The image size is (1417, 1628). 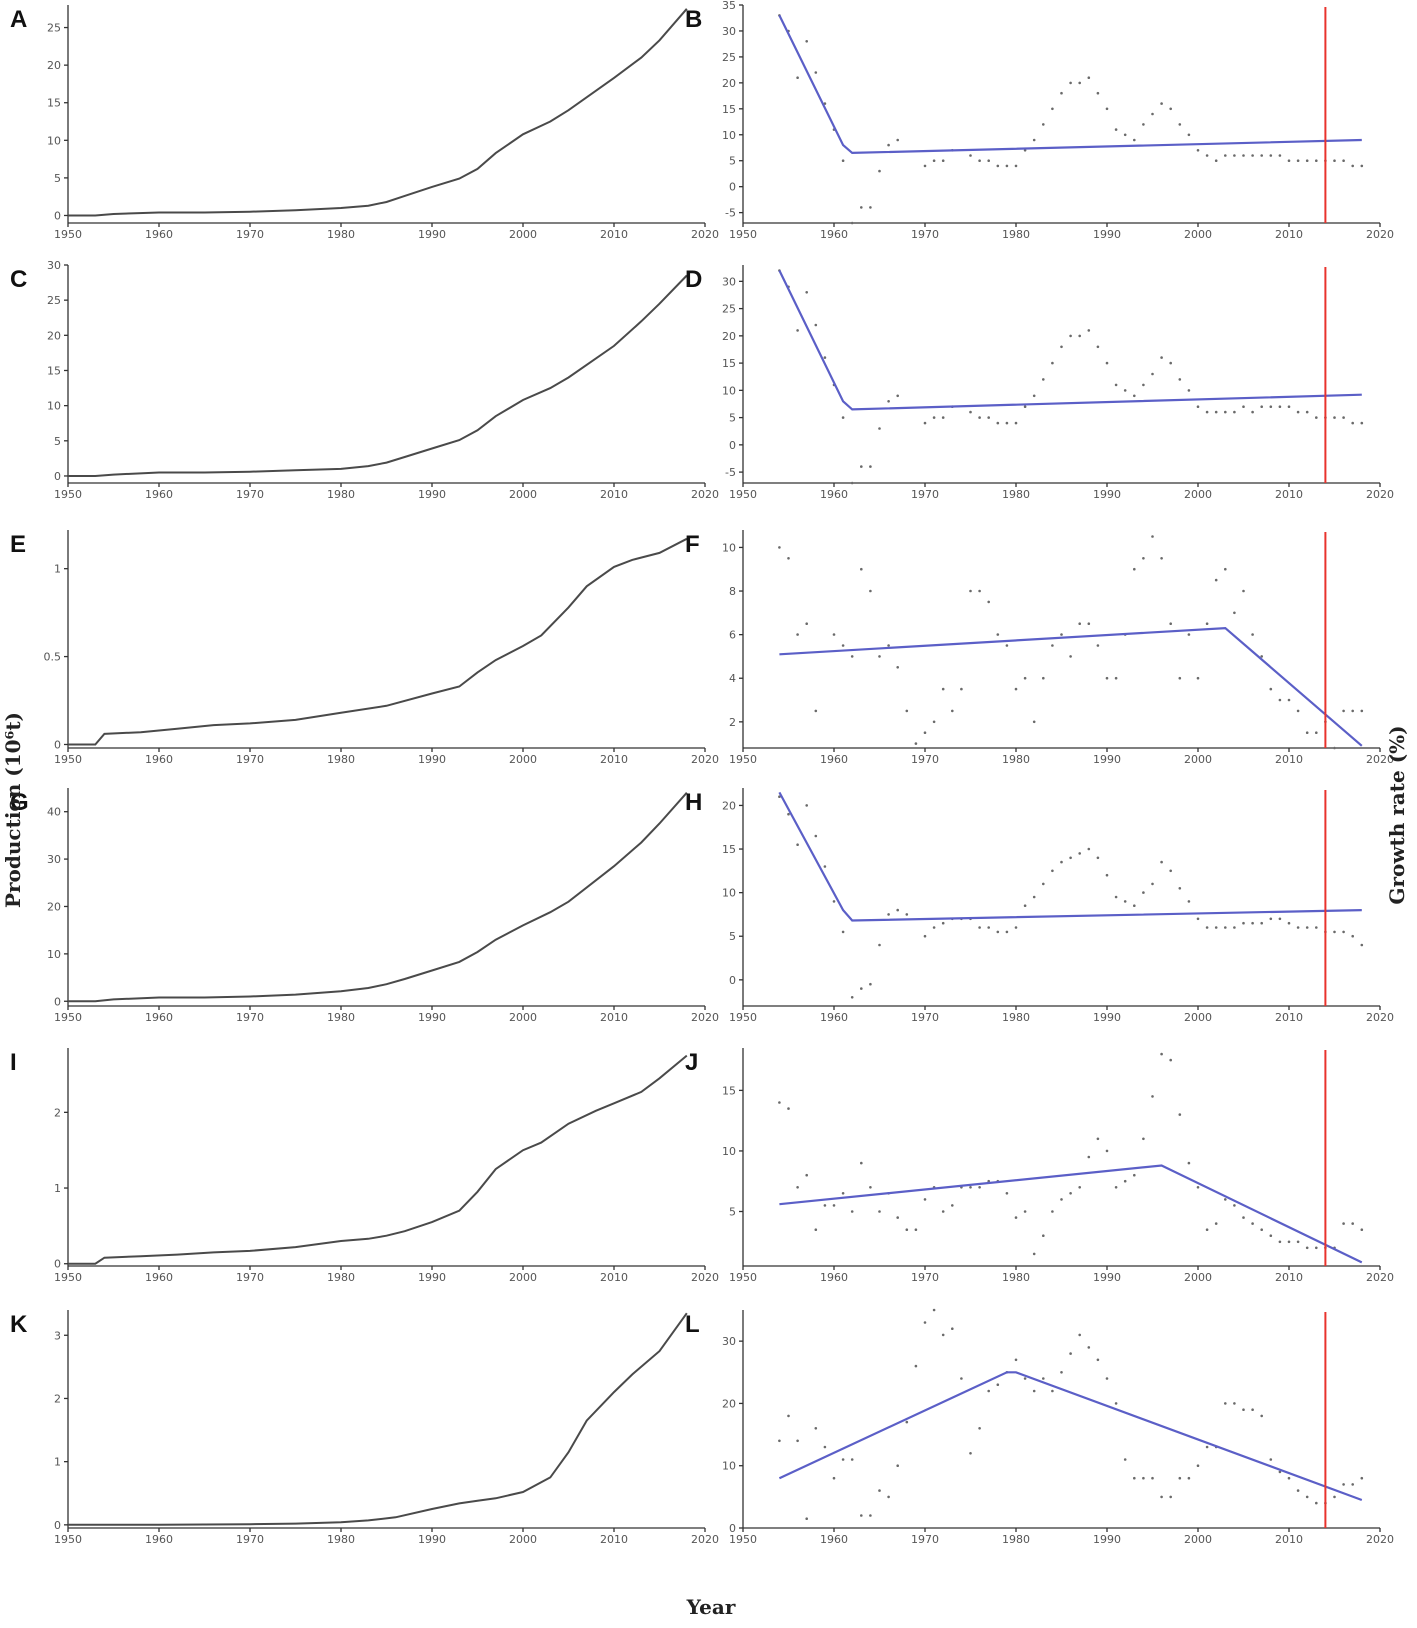 What do you see at coordinates (729, 6) in the screenshot?
I see `y-tick-label: 35` at bounding box center [729, 6].